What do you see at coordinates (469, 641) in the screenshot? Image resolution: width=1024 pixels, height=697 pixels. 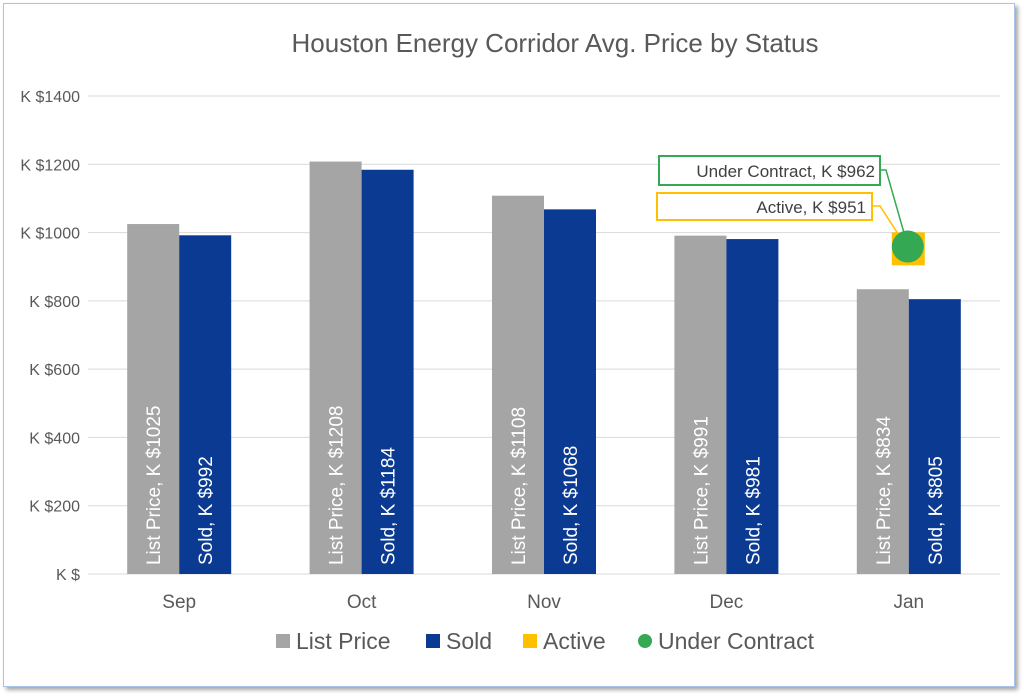 I see `legend-sold-label: Sold` at bounding box center [469, 641].